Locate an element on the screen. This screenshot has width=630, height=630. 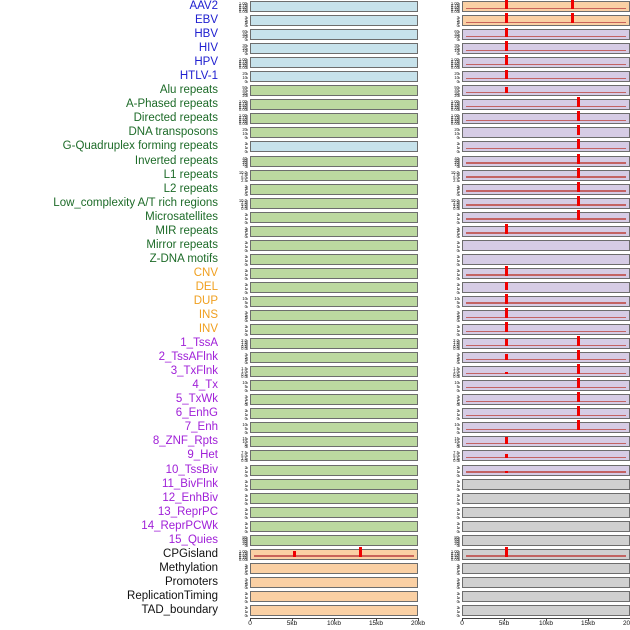
track-row: 20 30 40 50 is located at coordinates (535, 91).